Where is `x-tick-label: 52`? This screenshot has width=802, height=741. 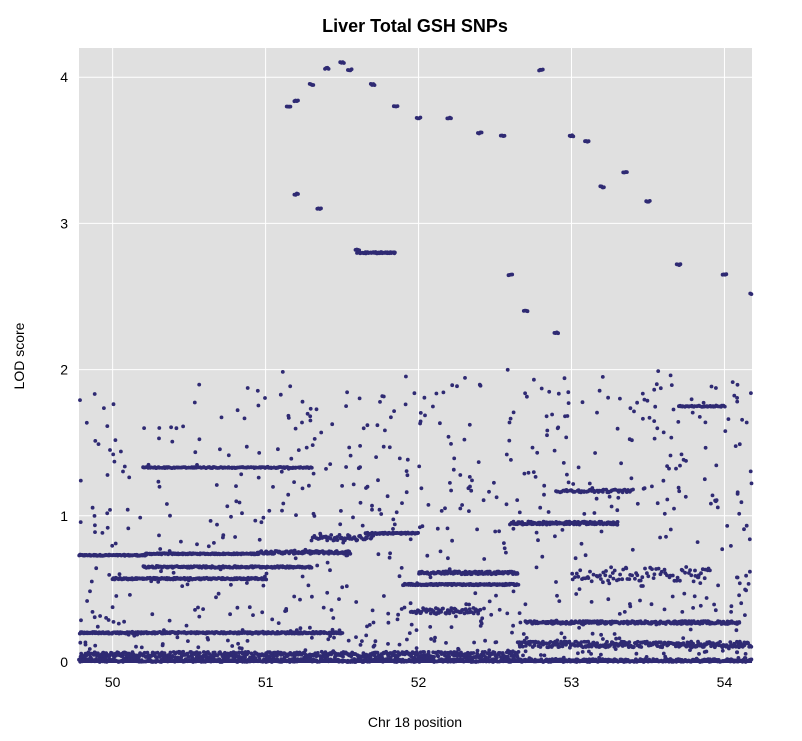
x-tick-label: 52 is located at coordinates (419, 682).